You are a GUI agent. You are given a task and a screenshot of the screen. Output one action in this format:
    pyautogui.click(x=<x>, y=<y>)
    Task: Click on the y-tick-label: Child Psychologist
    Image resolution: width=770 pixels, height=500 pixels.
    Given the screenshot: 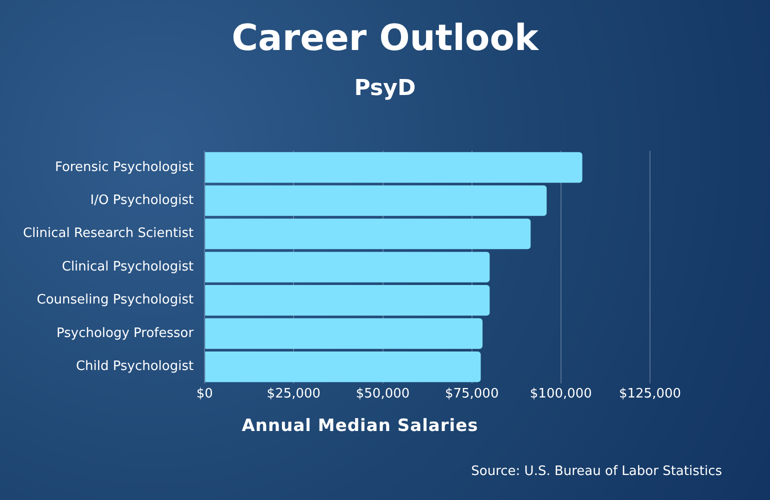 What is the action you would take?
    pyautogui.click(x=135, y=366)
    